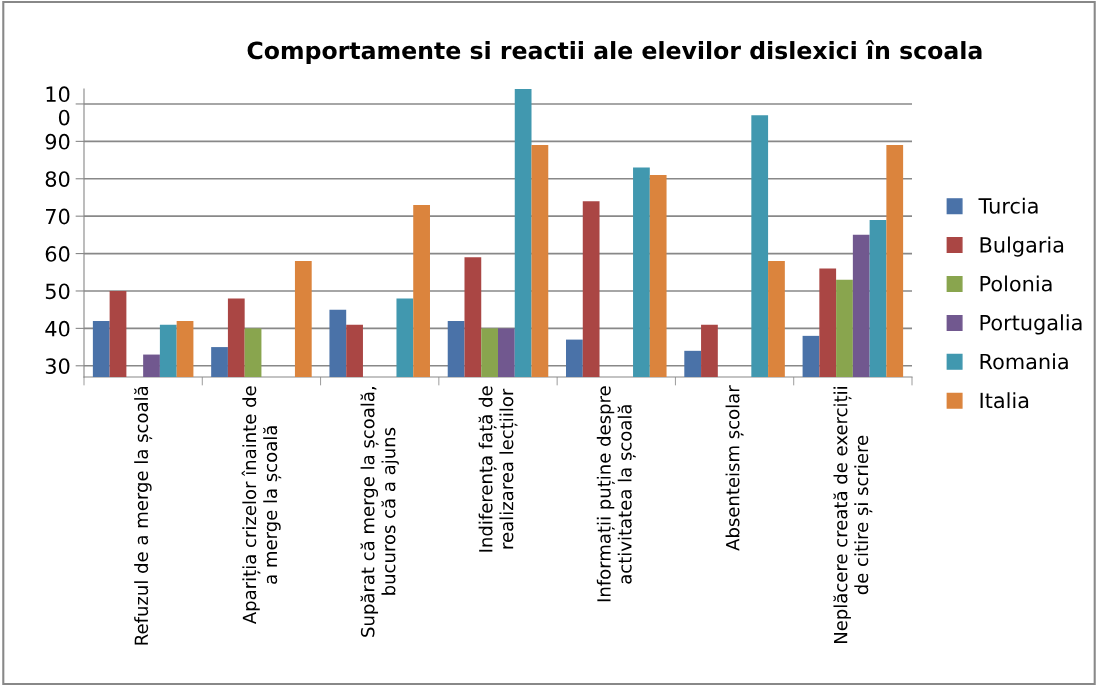 This screenshot has width=1098, height=686. Describe the element at coordinates (1024, 361) in the screenshot. I see `legend-label: Romania` at that location.